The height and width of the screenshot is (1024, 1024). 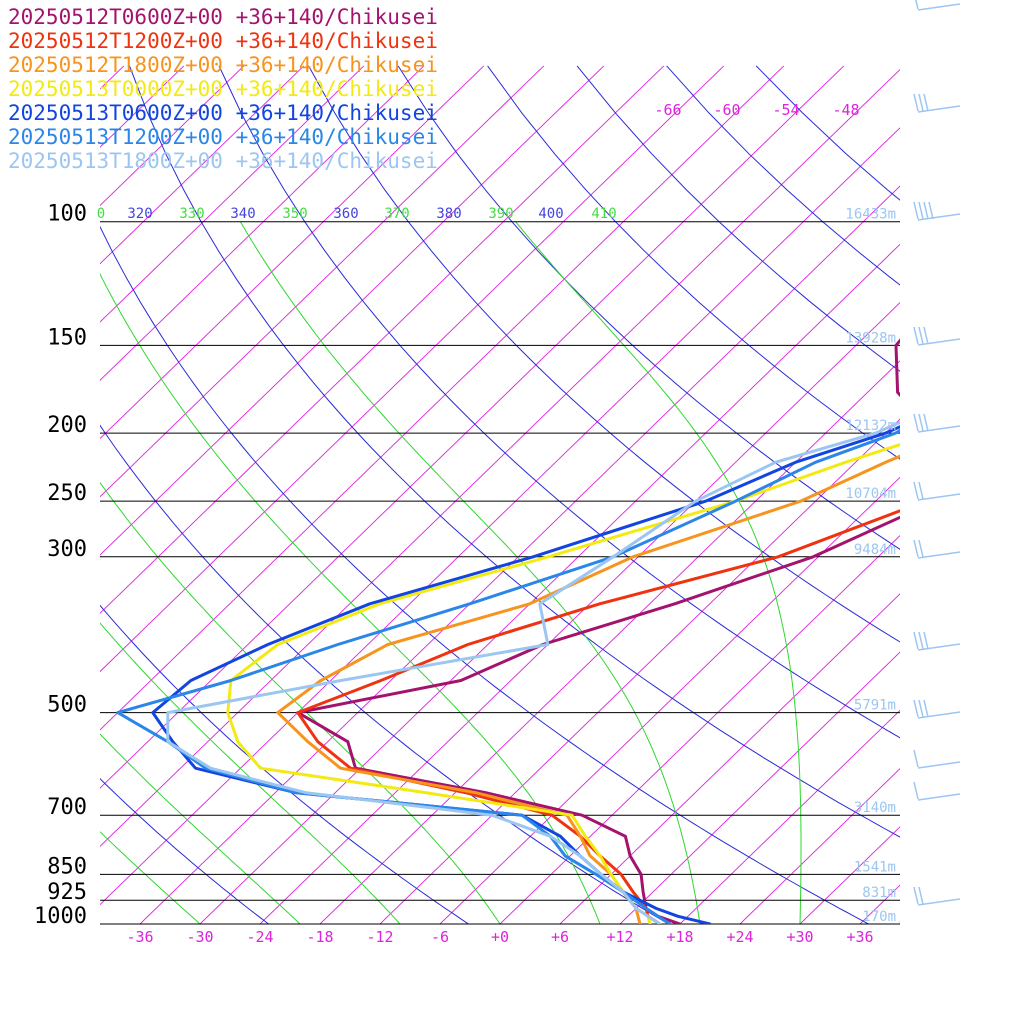 I want to click on theta-label: 380, so click(x=448, y=214).